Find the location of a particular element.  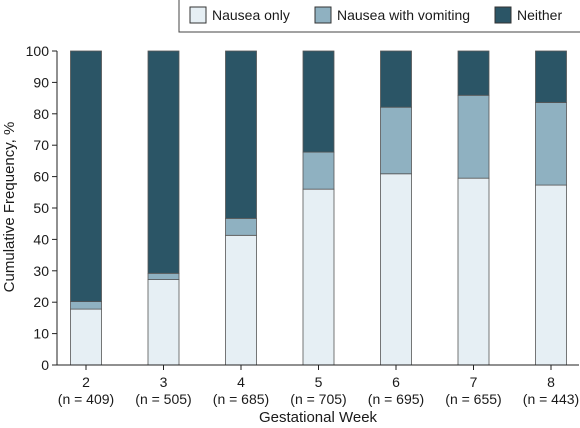

y-axis: 0 10 20 30 40 50 60 70 80 90 100 is located at coordinates (42, 208).